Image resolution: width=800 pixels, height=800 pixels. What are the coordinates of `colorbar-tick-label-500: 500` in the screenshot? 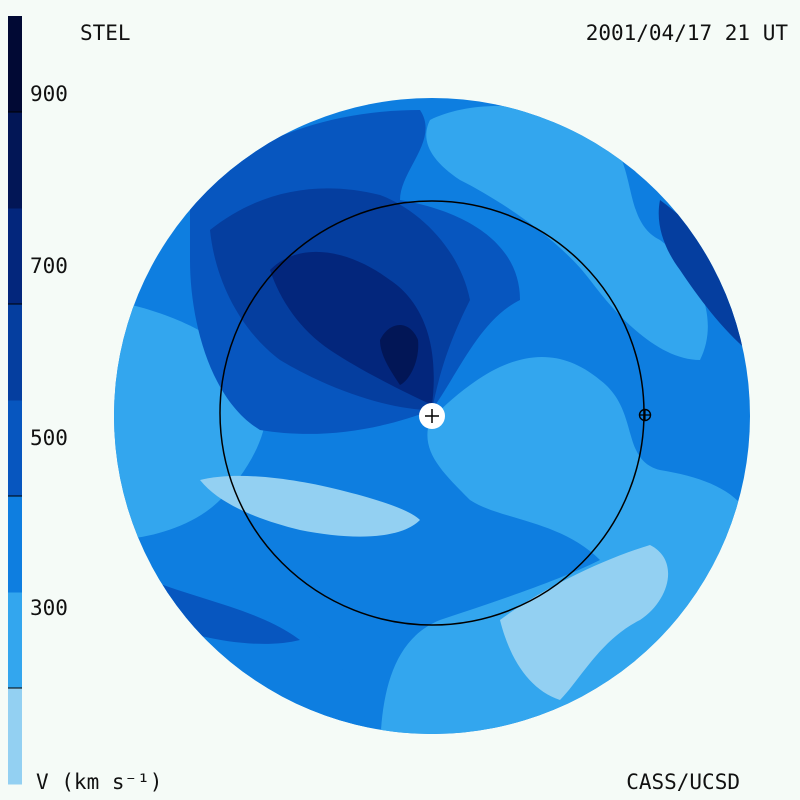 It's located at (49, 438).